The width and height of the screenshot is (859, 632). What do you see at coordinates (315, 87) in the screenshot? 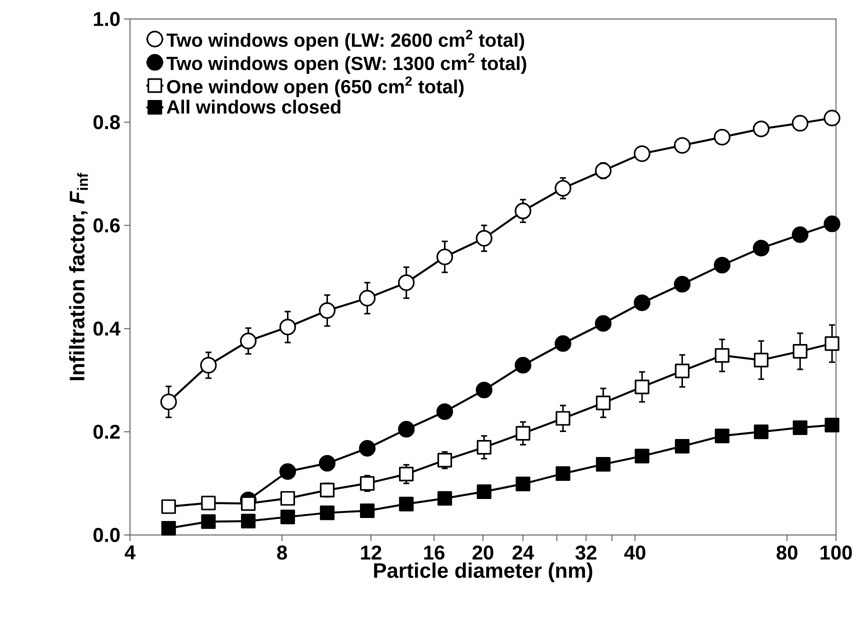
I see `legend-label: One window open (650 cm$^{2}$ total)` at bounding box center [315, 87].